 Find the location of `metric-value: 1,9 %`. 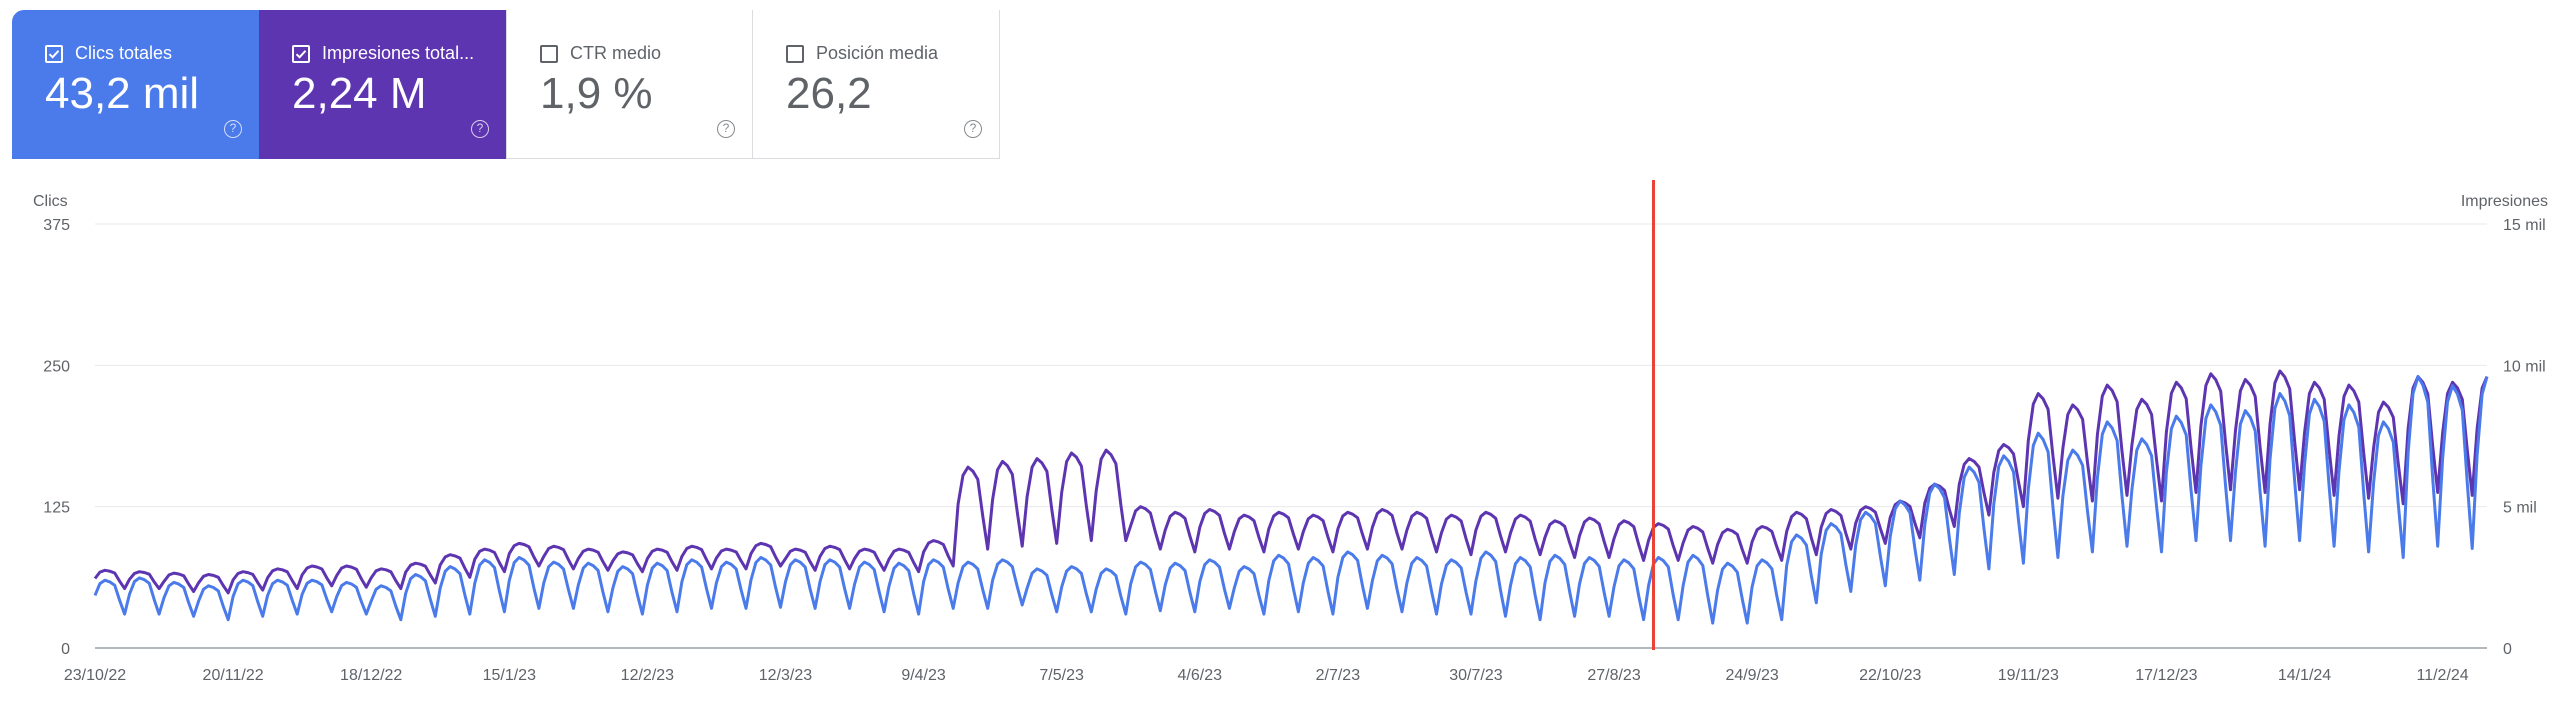

metric-value: 1,9 % is located at coordinates (596, 93).